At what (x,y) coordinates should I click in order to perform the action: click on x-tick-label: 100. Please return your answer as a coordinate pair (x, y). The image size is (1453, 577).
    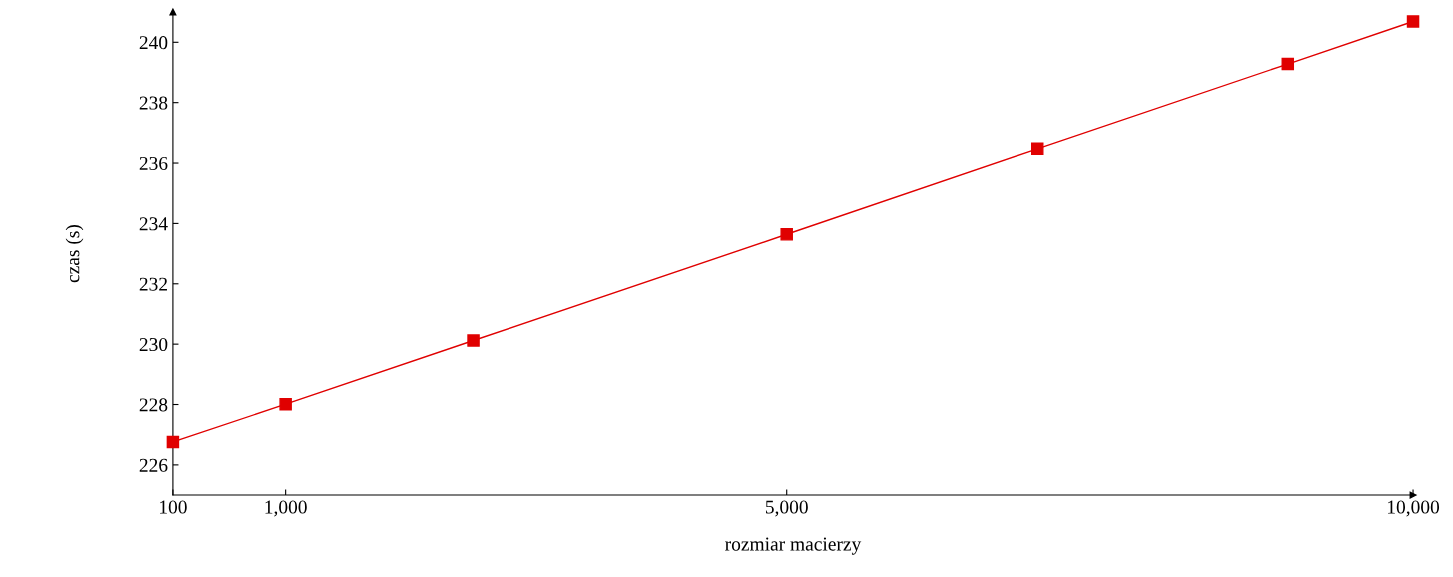
    Looking at the image, I should click on (173, 507).